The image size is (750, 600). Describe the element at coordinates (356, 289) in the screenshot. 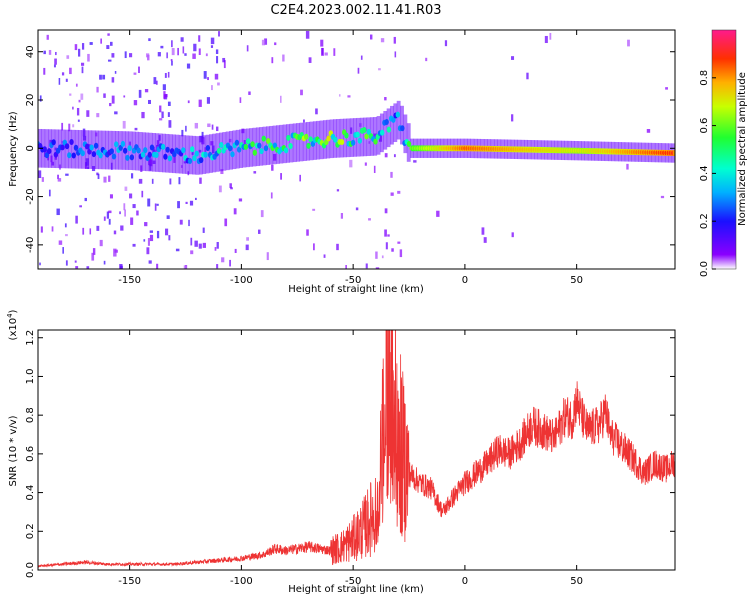

I see `spectrogram-xlabel: Height of straight line (km)` at that location.